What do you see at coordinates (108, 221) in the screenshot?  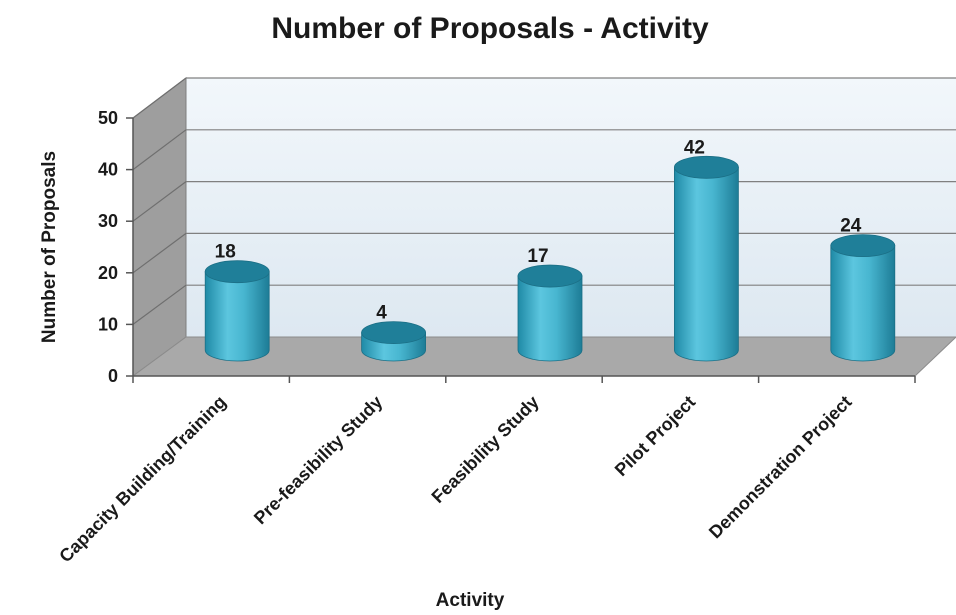 I see `y-tick-label: 30` at bounding box center [108, 221].